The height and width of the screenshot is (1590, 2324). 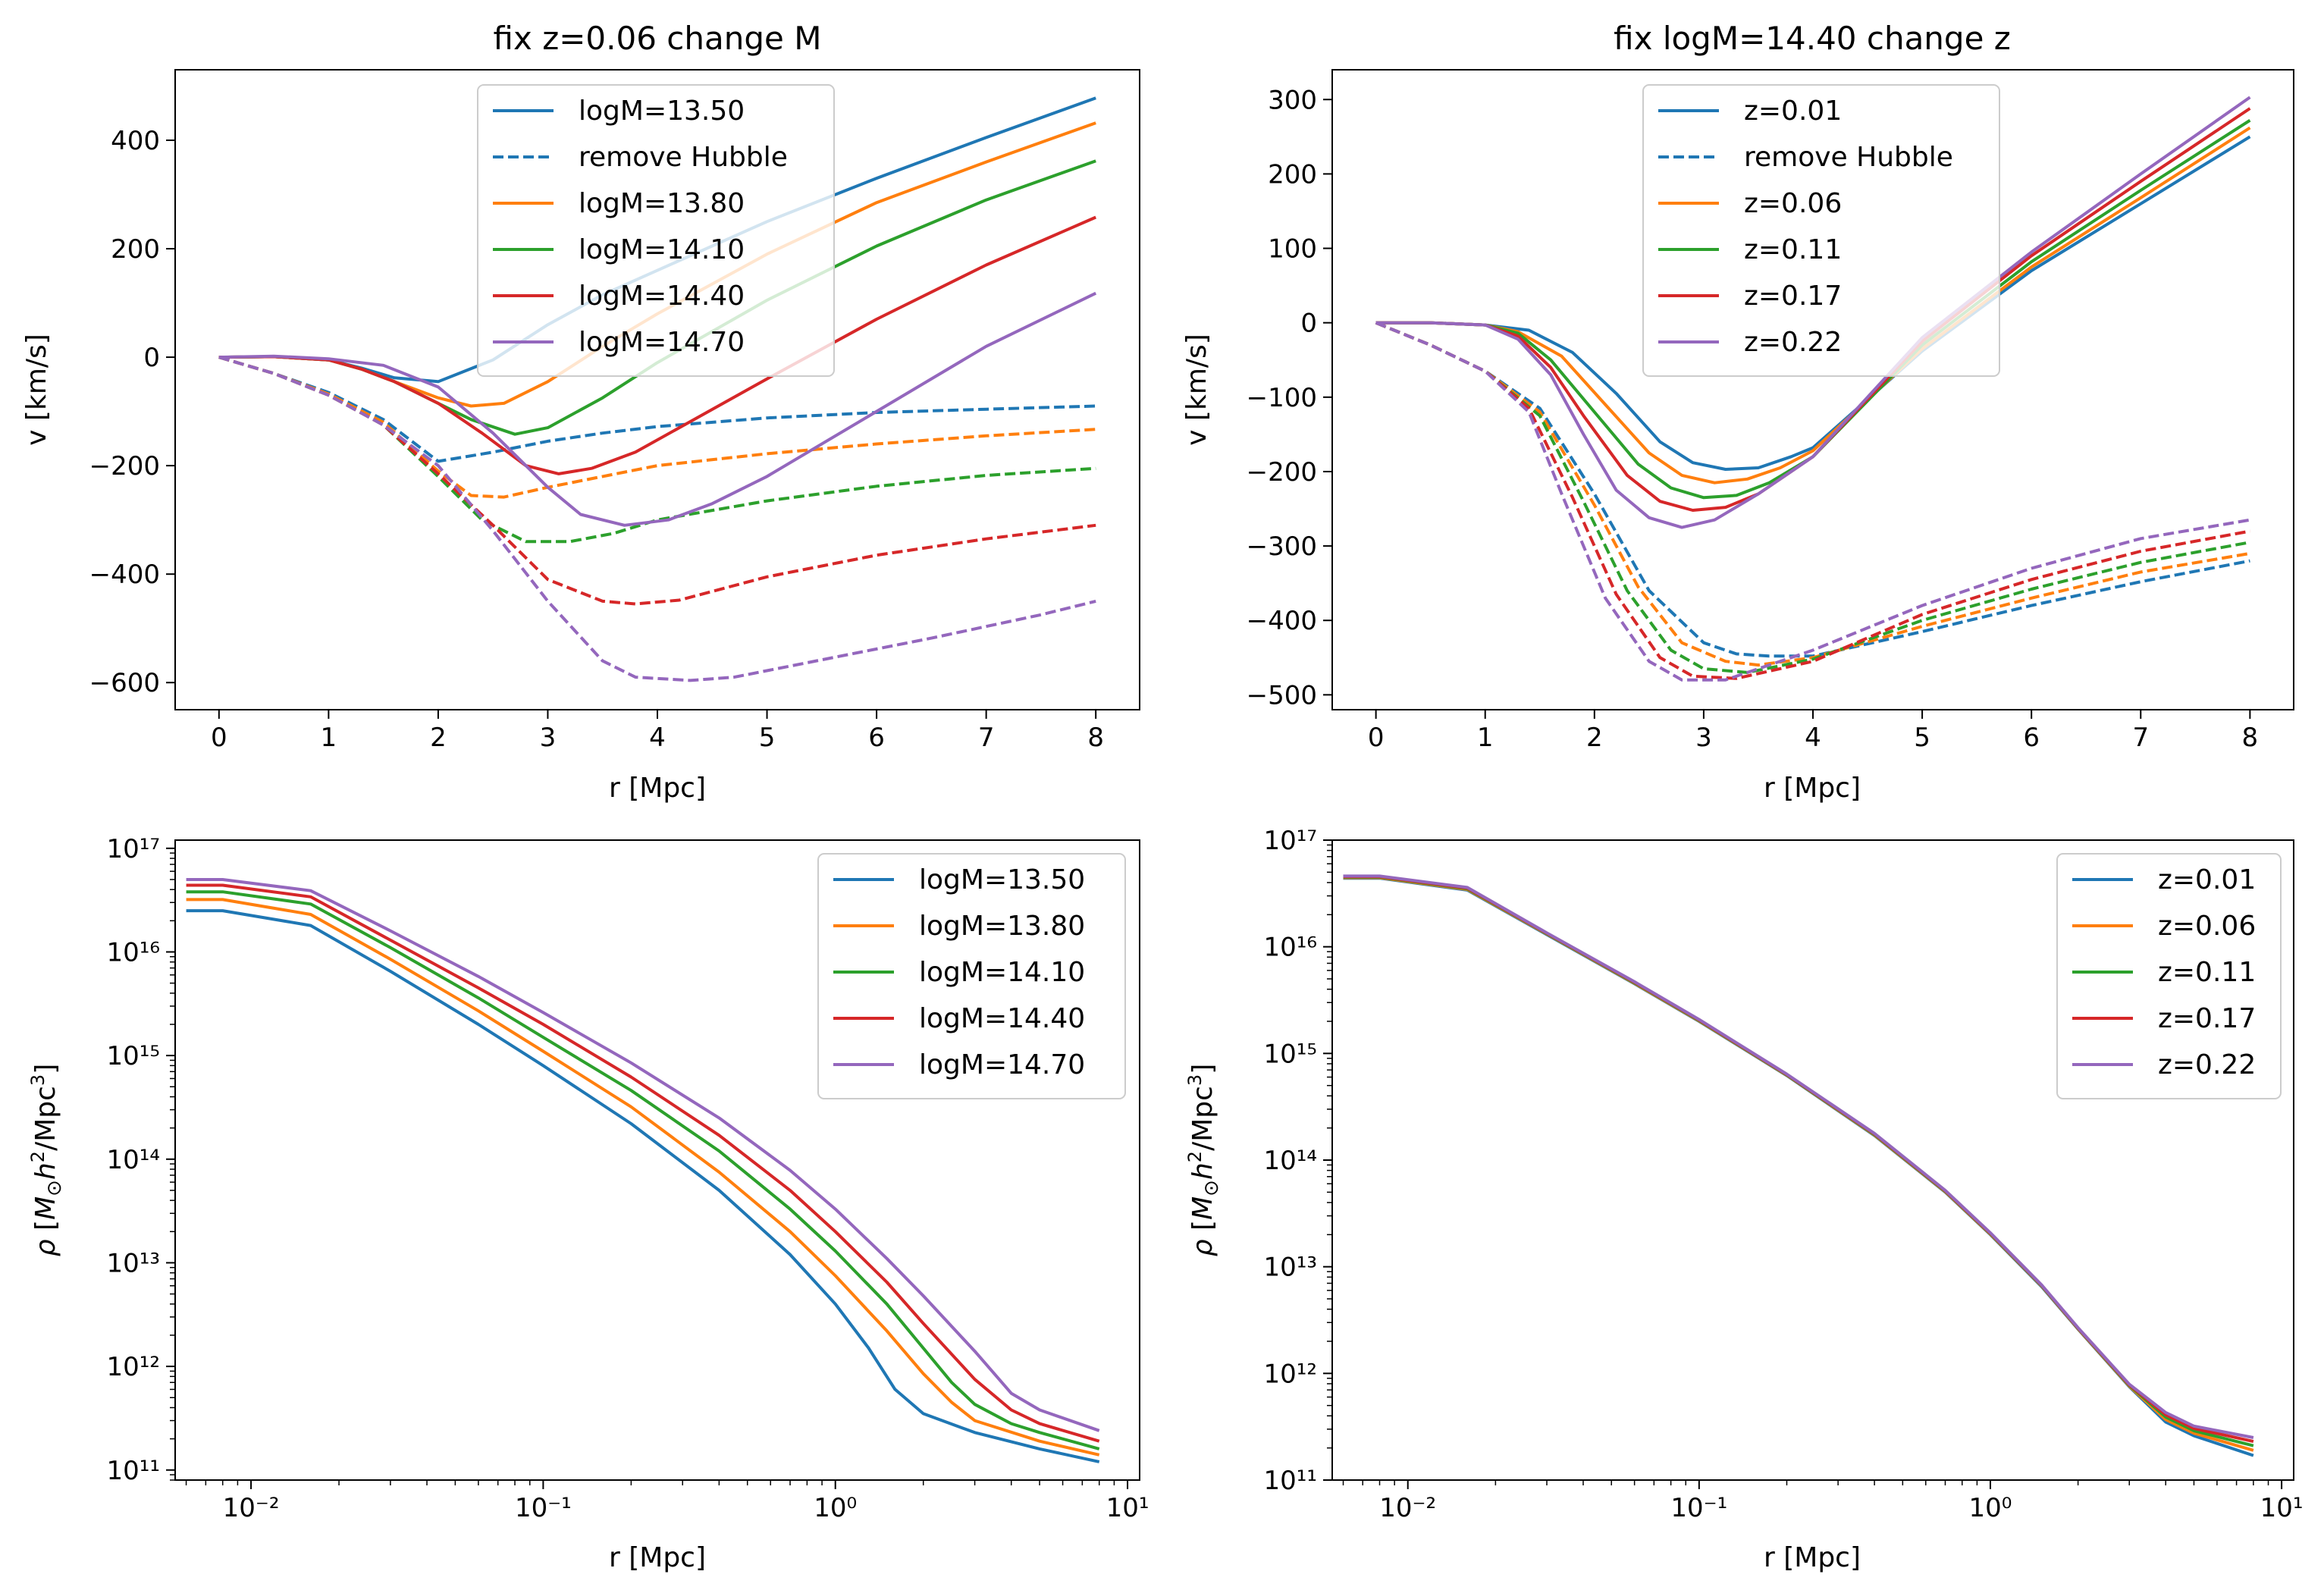 I want to click on legend: z=0.01 z=0.06 z=0.11 z=0.17 z=0.22, so click(x=2169, y=976).